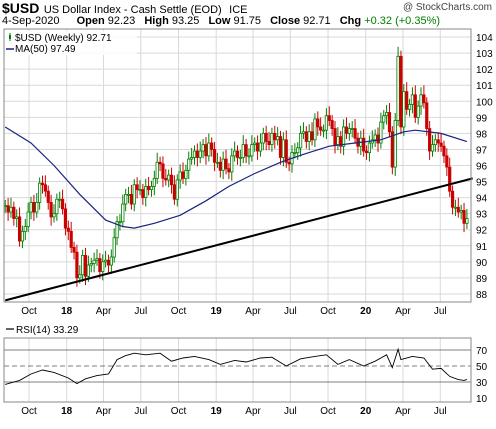 Image resolution: width=496 pixels, height=429 pixels. I want to click on rsi-x-tick-label: 18, so click(67, 411).